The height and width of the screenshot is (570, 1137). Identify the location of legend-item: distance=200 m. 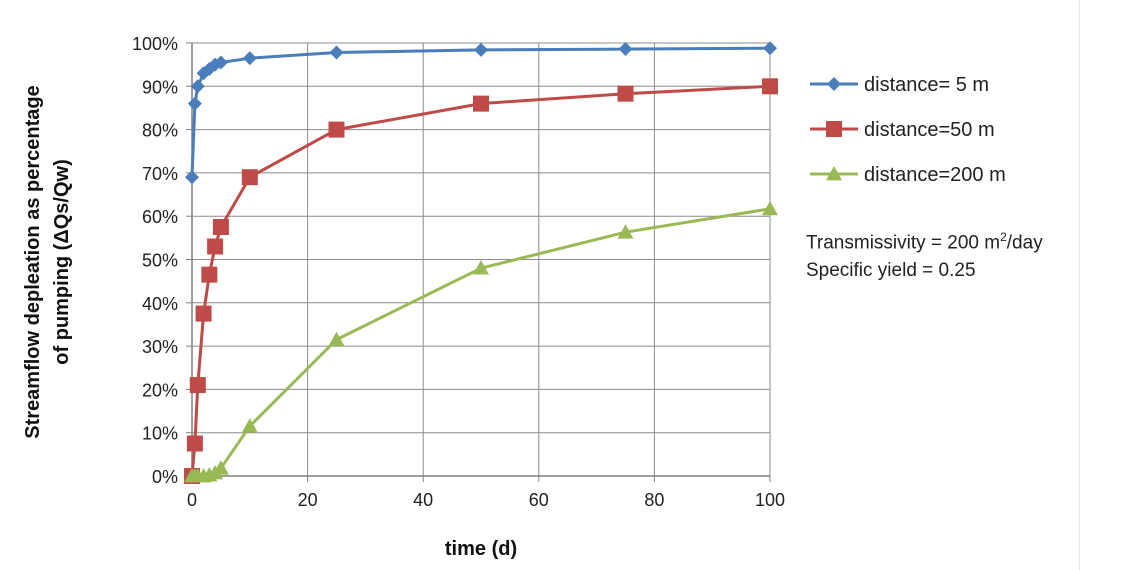
(908, 175).